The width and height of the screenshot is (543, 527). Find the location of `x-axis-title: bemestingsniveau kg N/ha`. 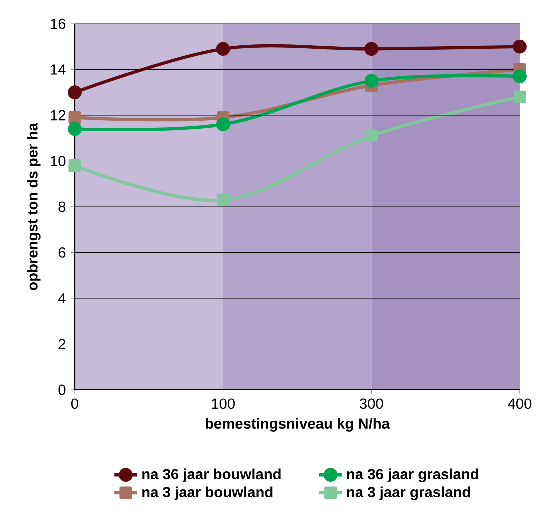

x-axis-title: bemestingsniveau kg N/ha is located at coordinates (298, 425).